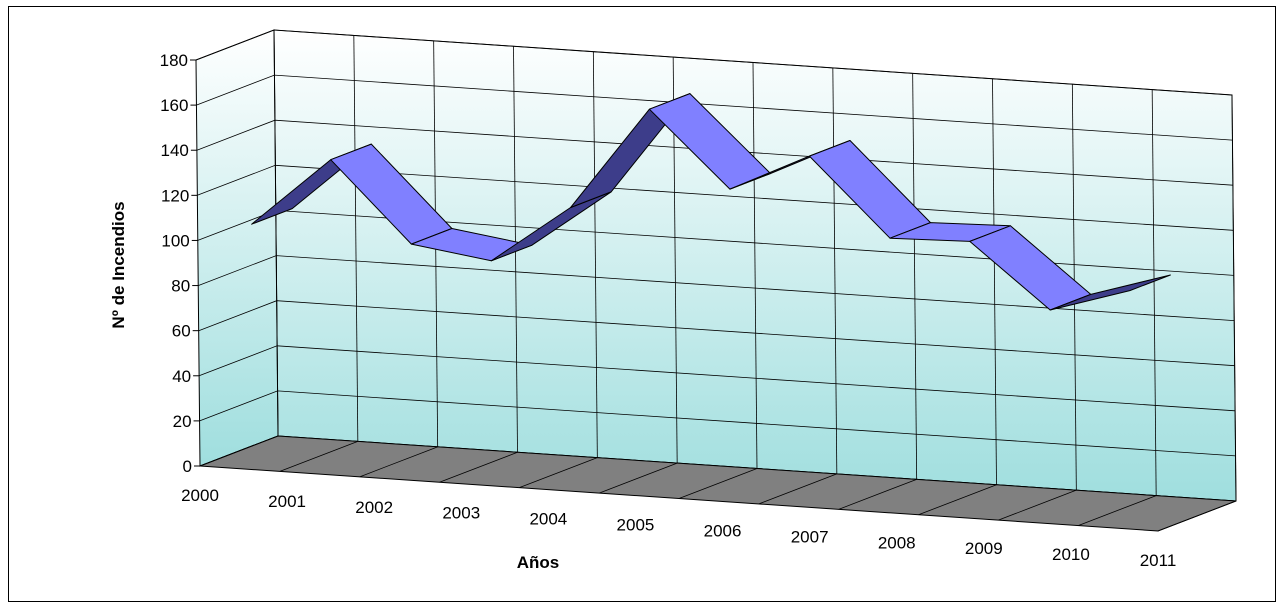 The image size is (1284, 609). I want to click on y-axis-title: Nº de Incendios, so click(118, 264).